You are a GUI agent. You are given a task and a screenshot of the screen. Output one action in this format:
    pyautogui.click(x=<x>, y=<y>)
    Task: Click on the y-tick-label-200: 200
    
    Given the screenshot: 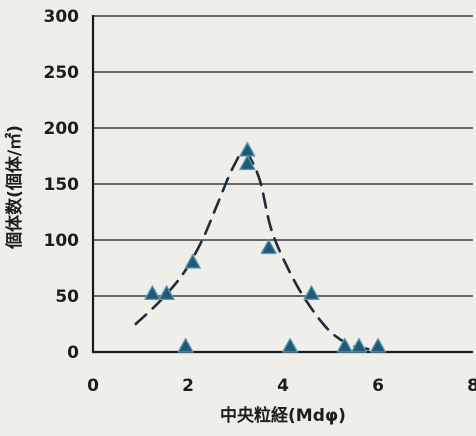 What is the action you would take?
    pyautogui.click(x=62, y=129)
    